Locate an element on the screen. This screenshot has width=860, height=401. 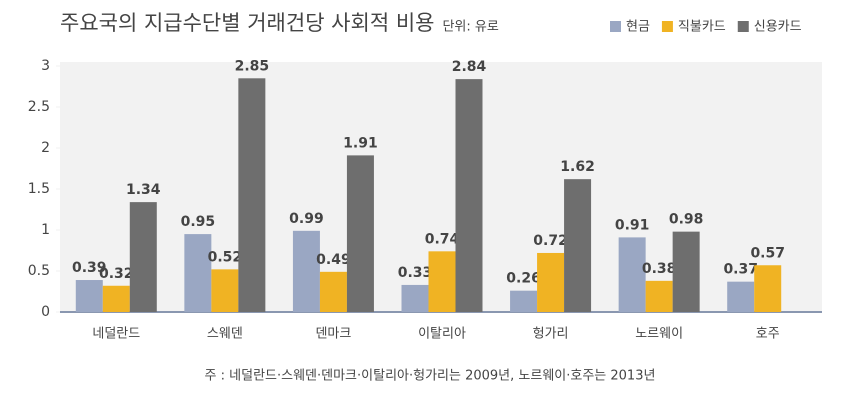
value-label: 0.33 is located at coordinates (415, 273).